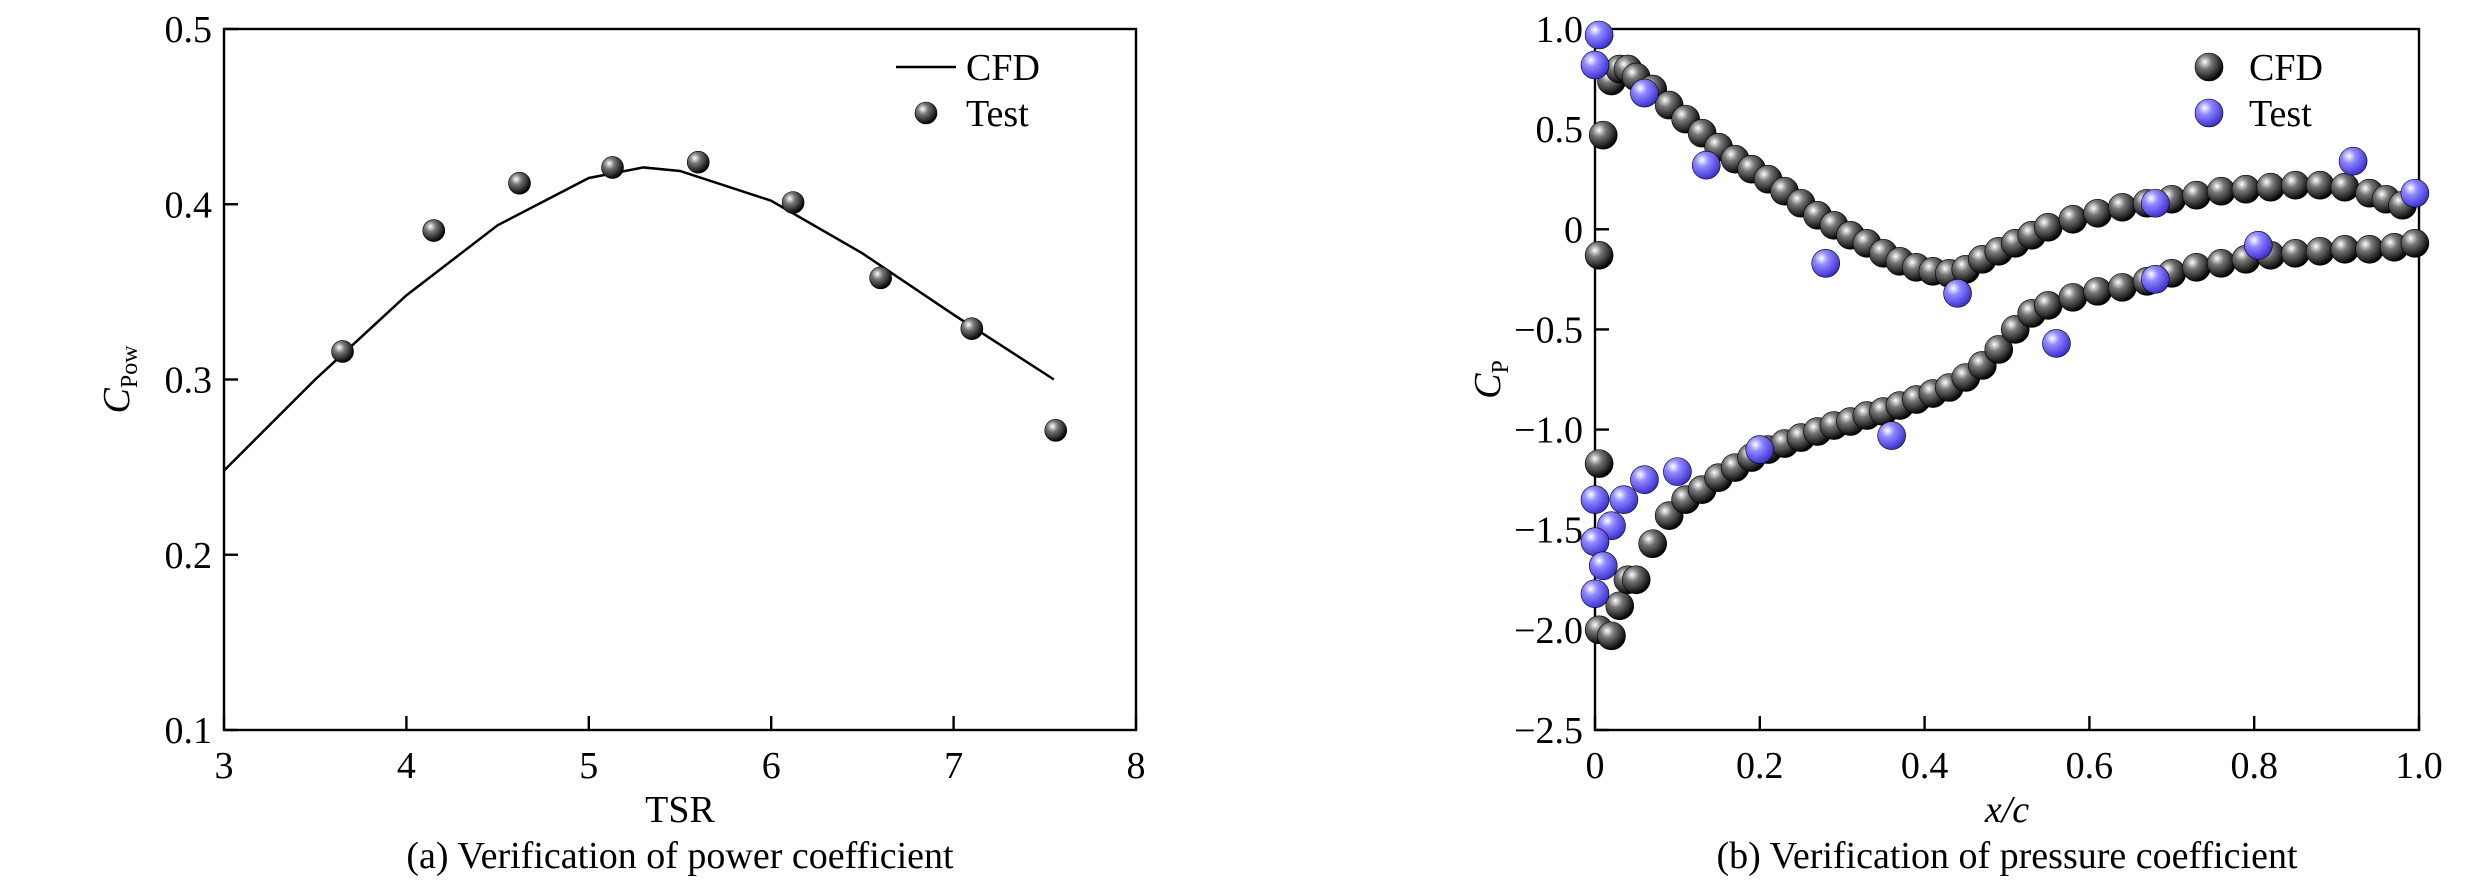  I want to click on caption: (b) Verification of pressure coefficient, so click(2006, 856).